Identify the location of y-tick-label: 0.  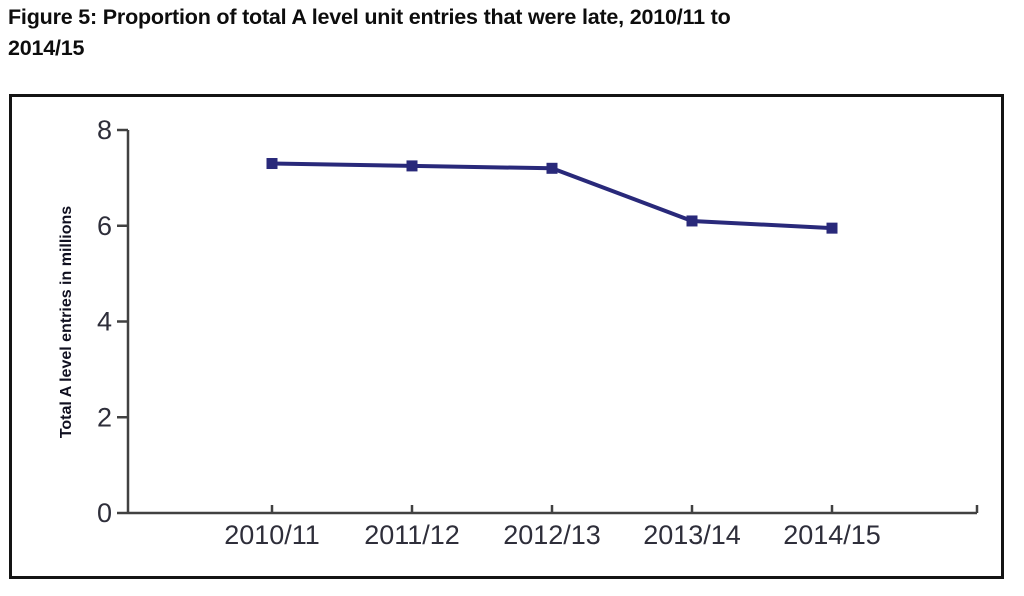
(104, 513).